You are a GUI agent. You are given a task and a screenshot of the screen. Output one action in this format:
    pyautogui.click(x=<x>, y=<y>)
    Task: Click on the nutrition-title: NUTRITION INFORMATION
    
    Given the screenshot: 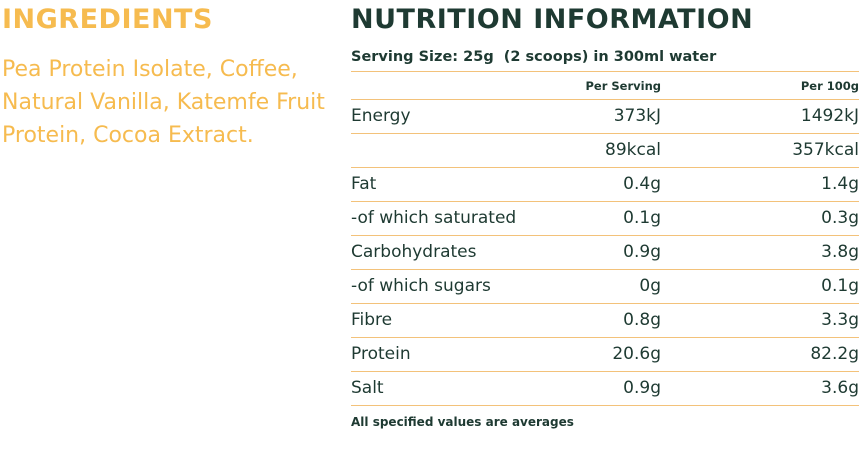 What is the action you would take?
    pyautogui.click(x=552, y=19)
    